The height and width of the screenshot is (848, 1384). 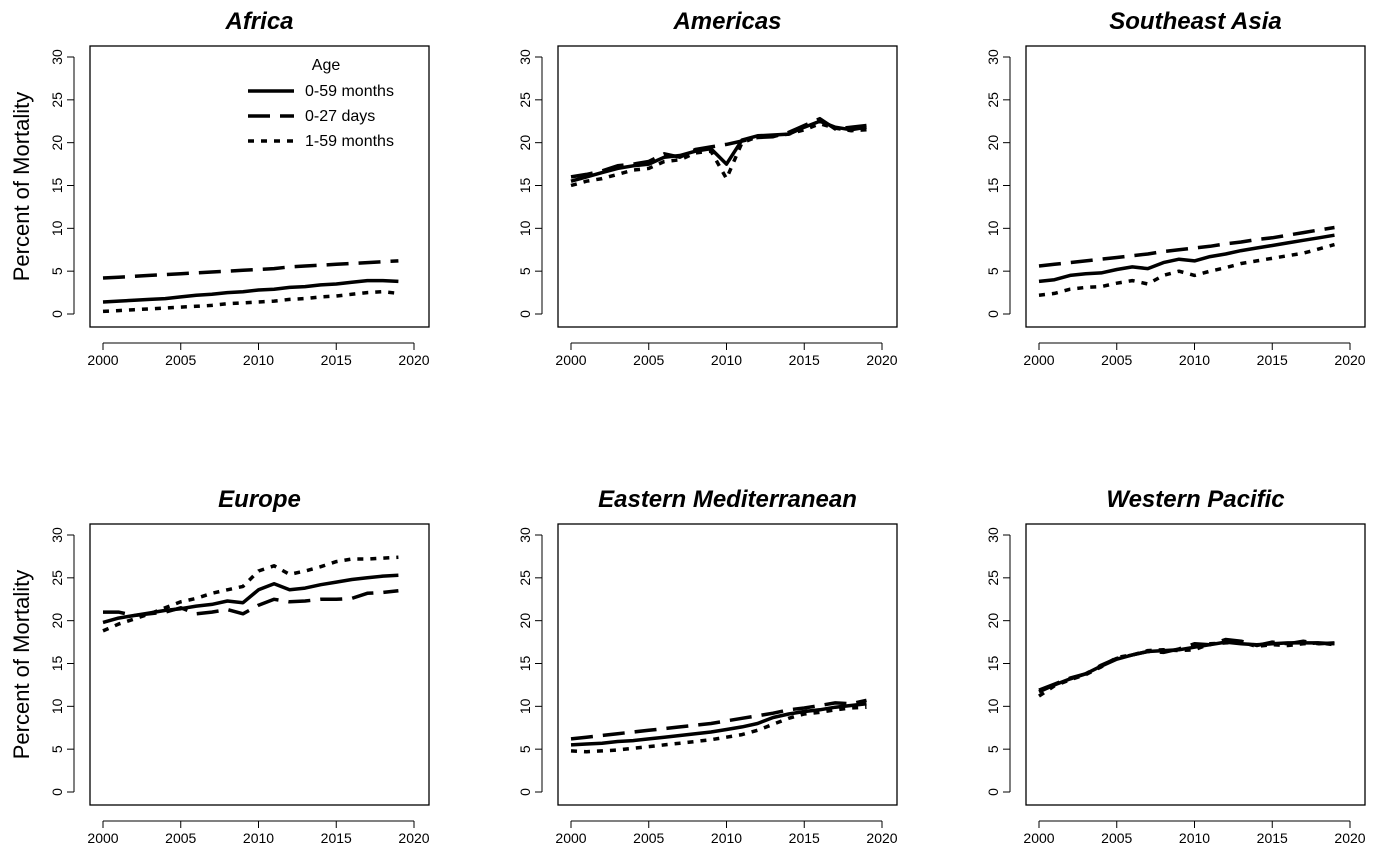 What do you see at coordinates (326, 65) in the screenshot?
I see `legend-title: Age` at bounding box center [326, 65].